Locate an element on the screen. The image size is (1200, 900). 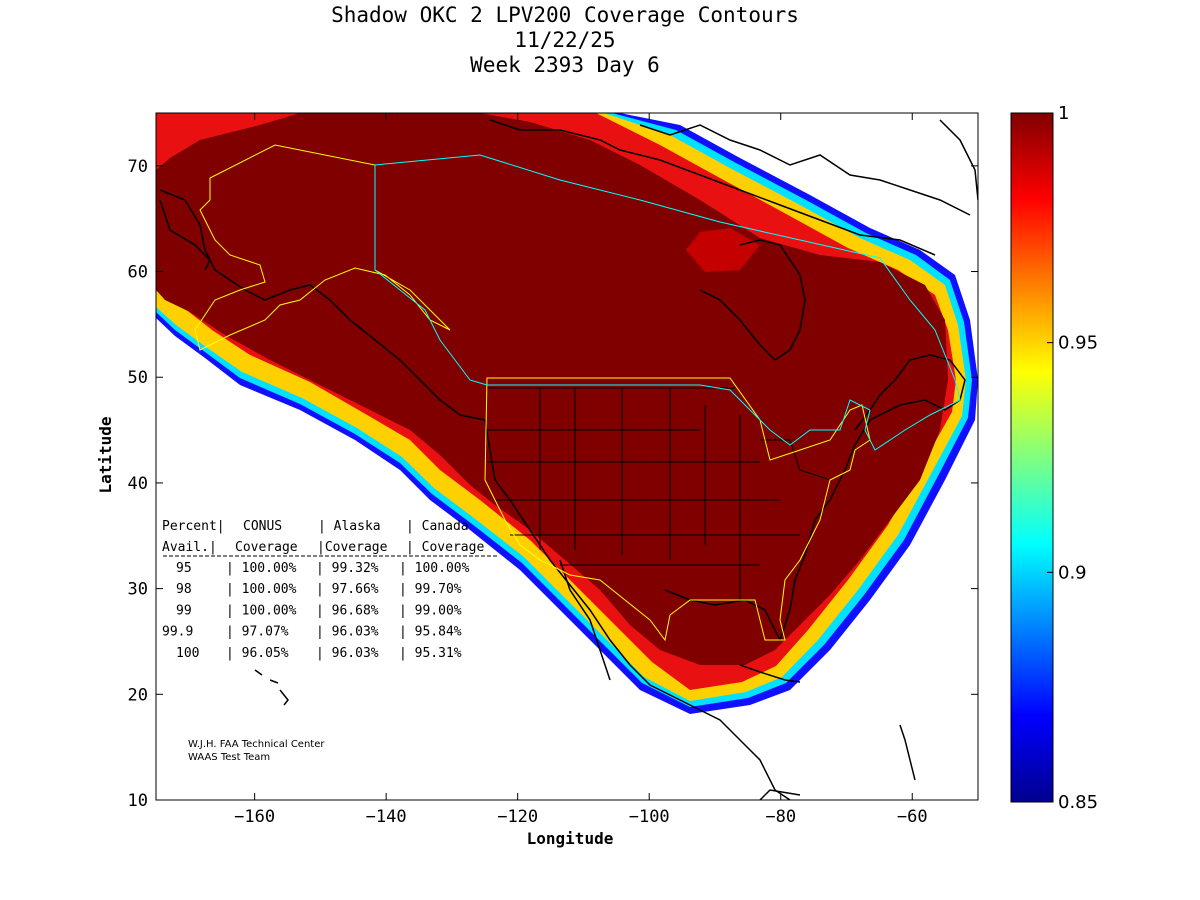
x-tick-label: −100 is located at coordinates (649, 817).